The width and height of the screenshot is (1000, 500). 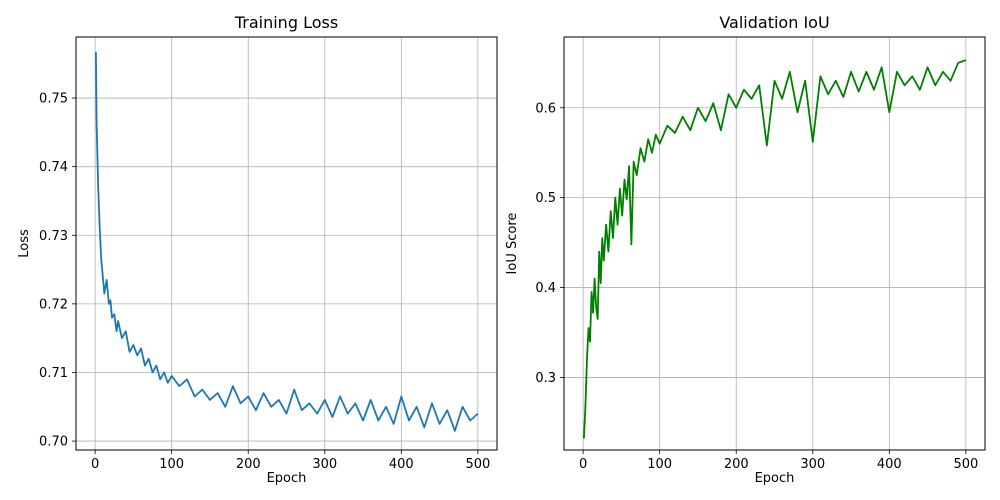 I want to click on loss-x-axis-label: Epoch, so click(x=287, y=478).